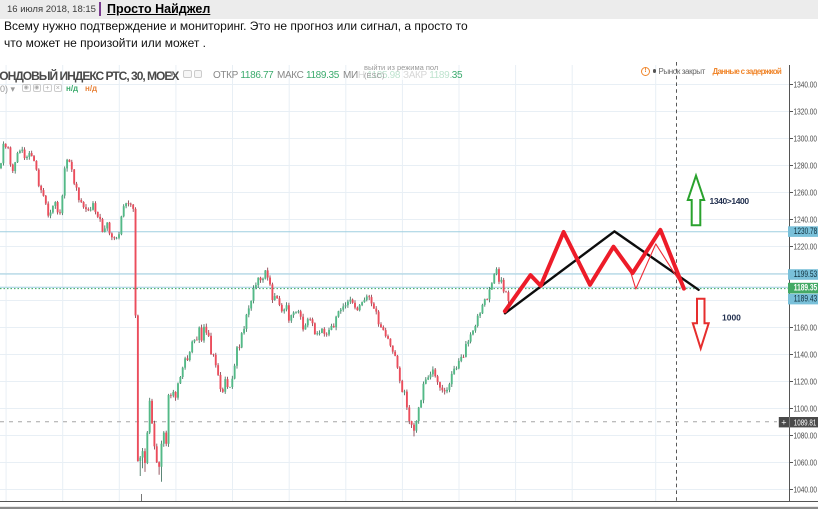 This screenshot has height=509, width=818. What do you see at coordinates (806, 355) in the screenshot?
I see `svg-text: 1140.00` at bounding box center [806, 355].